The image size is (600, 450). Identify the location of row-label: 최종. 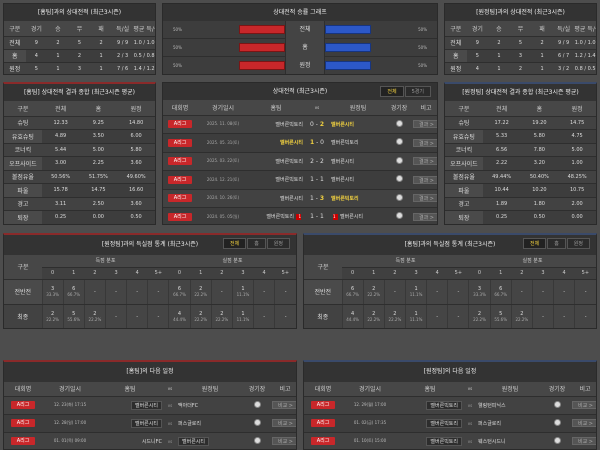
(323, 316).